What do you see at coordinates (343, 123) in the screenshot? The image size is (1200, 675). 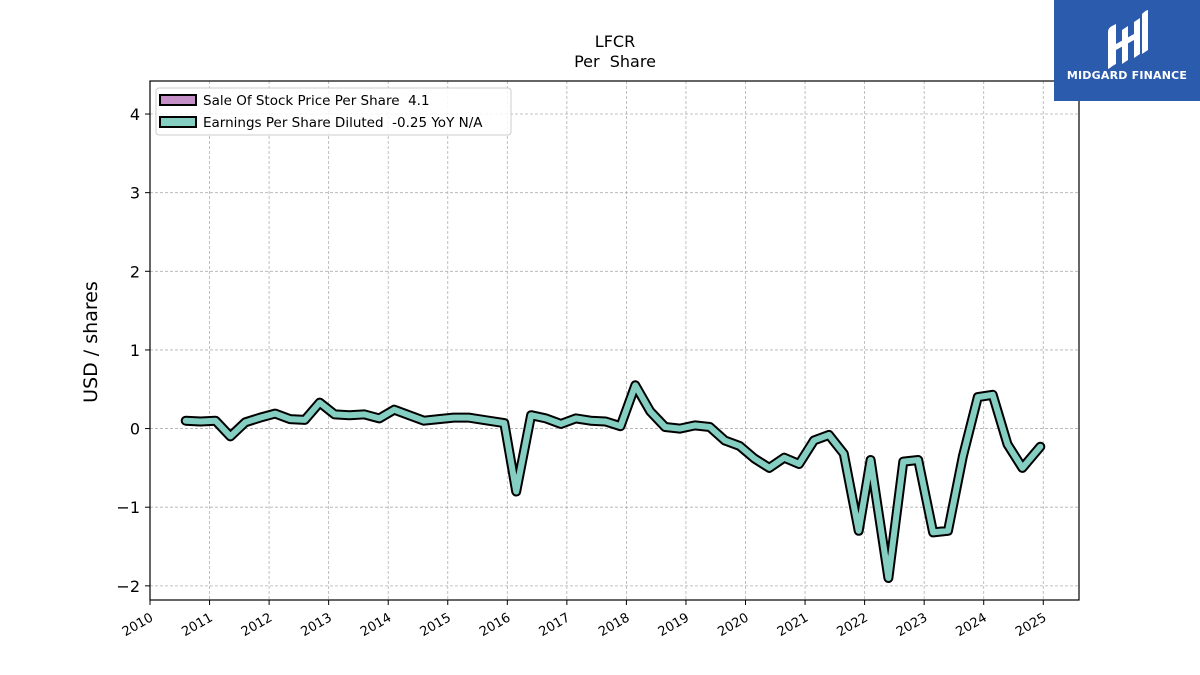 I see `legend-label: Earnings Per Share Diluted -0.25 YoY N/A` at bounding box center [343, 123].